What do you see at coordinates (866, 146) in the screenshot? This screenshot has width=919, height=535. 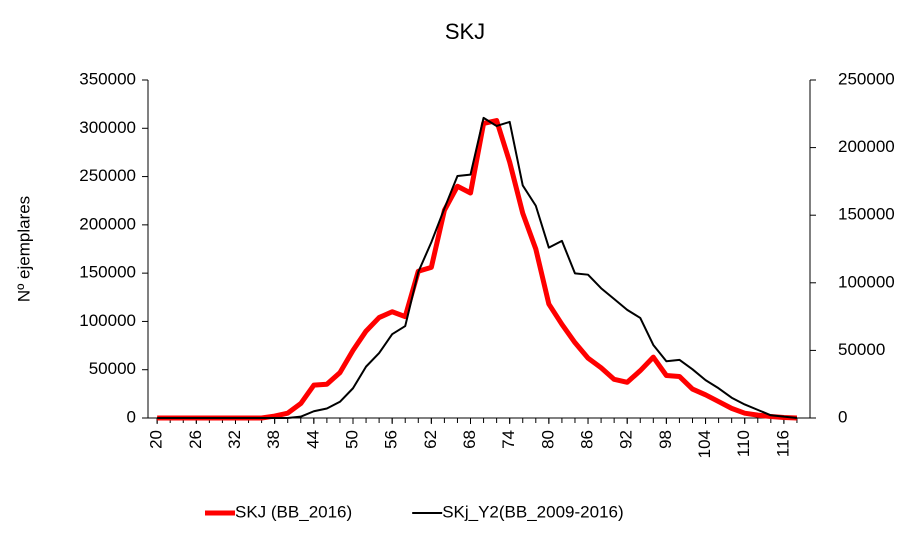 I see `y2-tick-label: 200000` at bounding box center [866, 146].